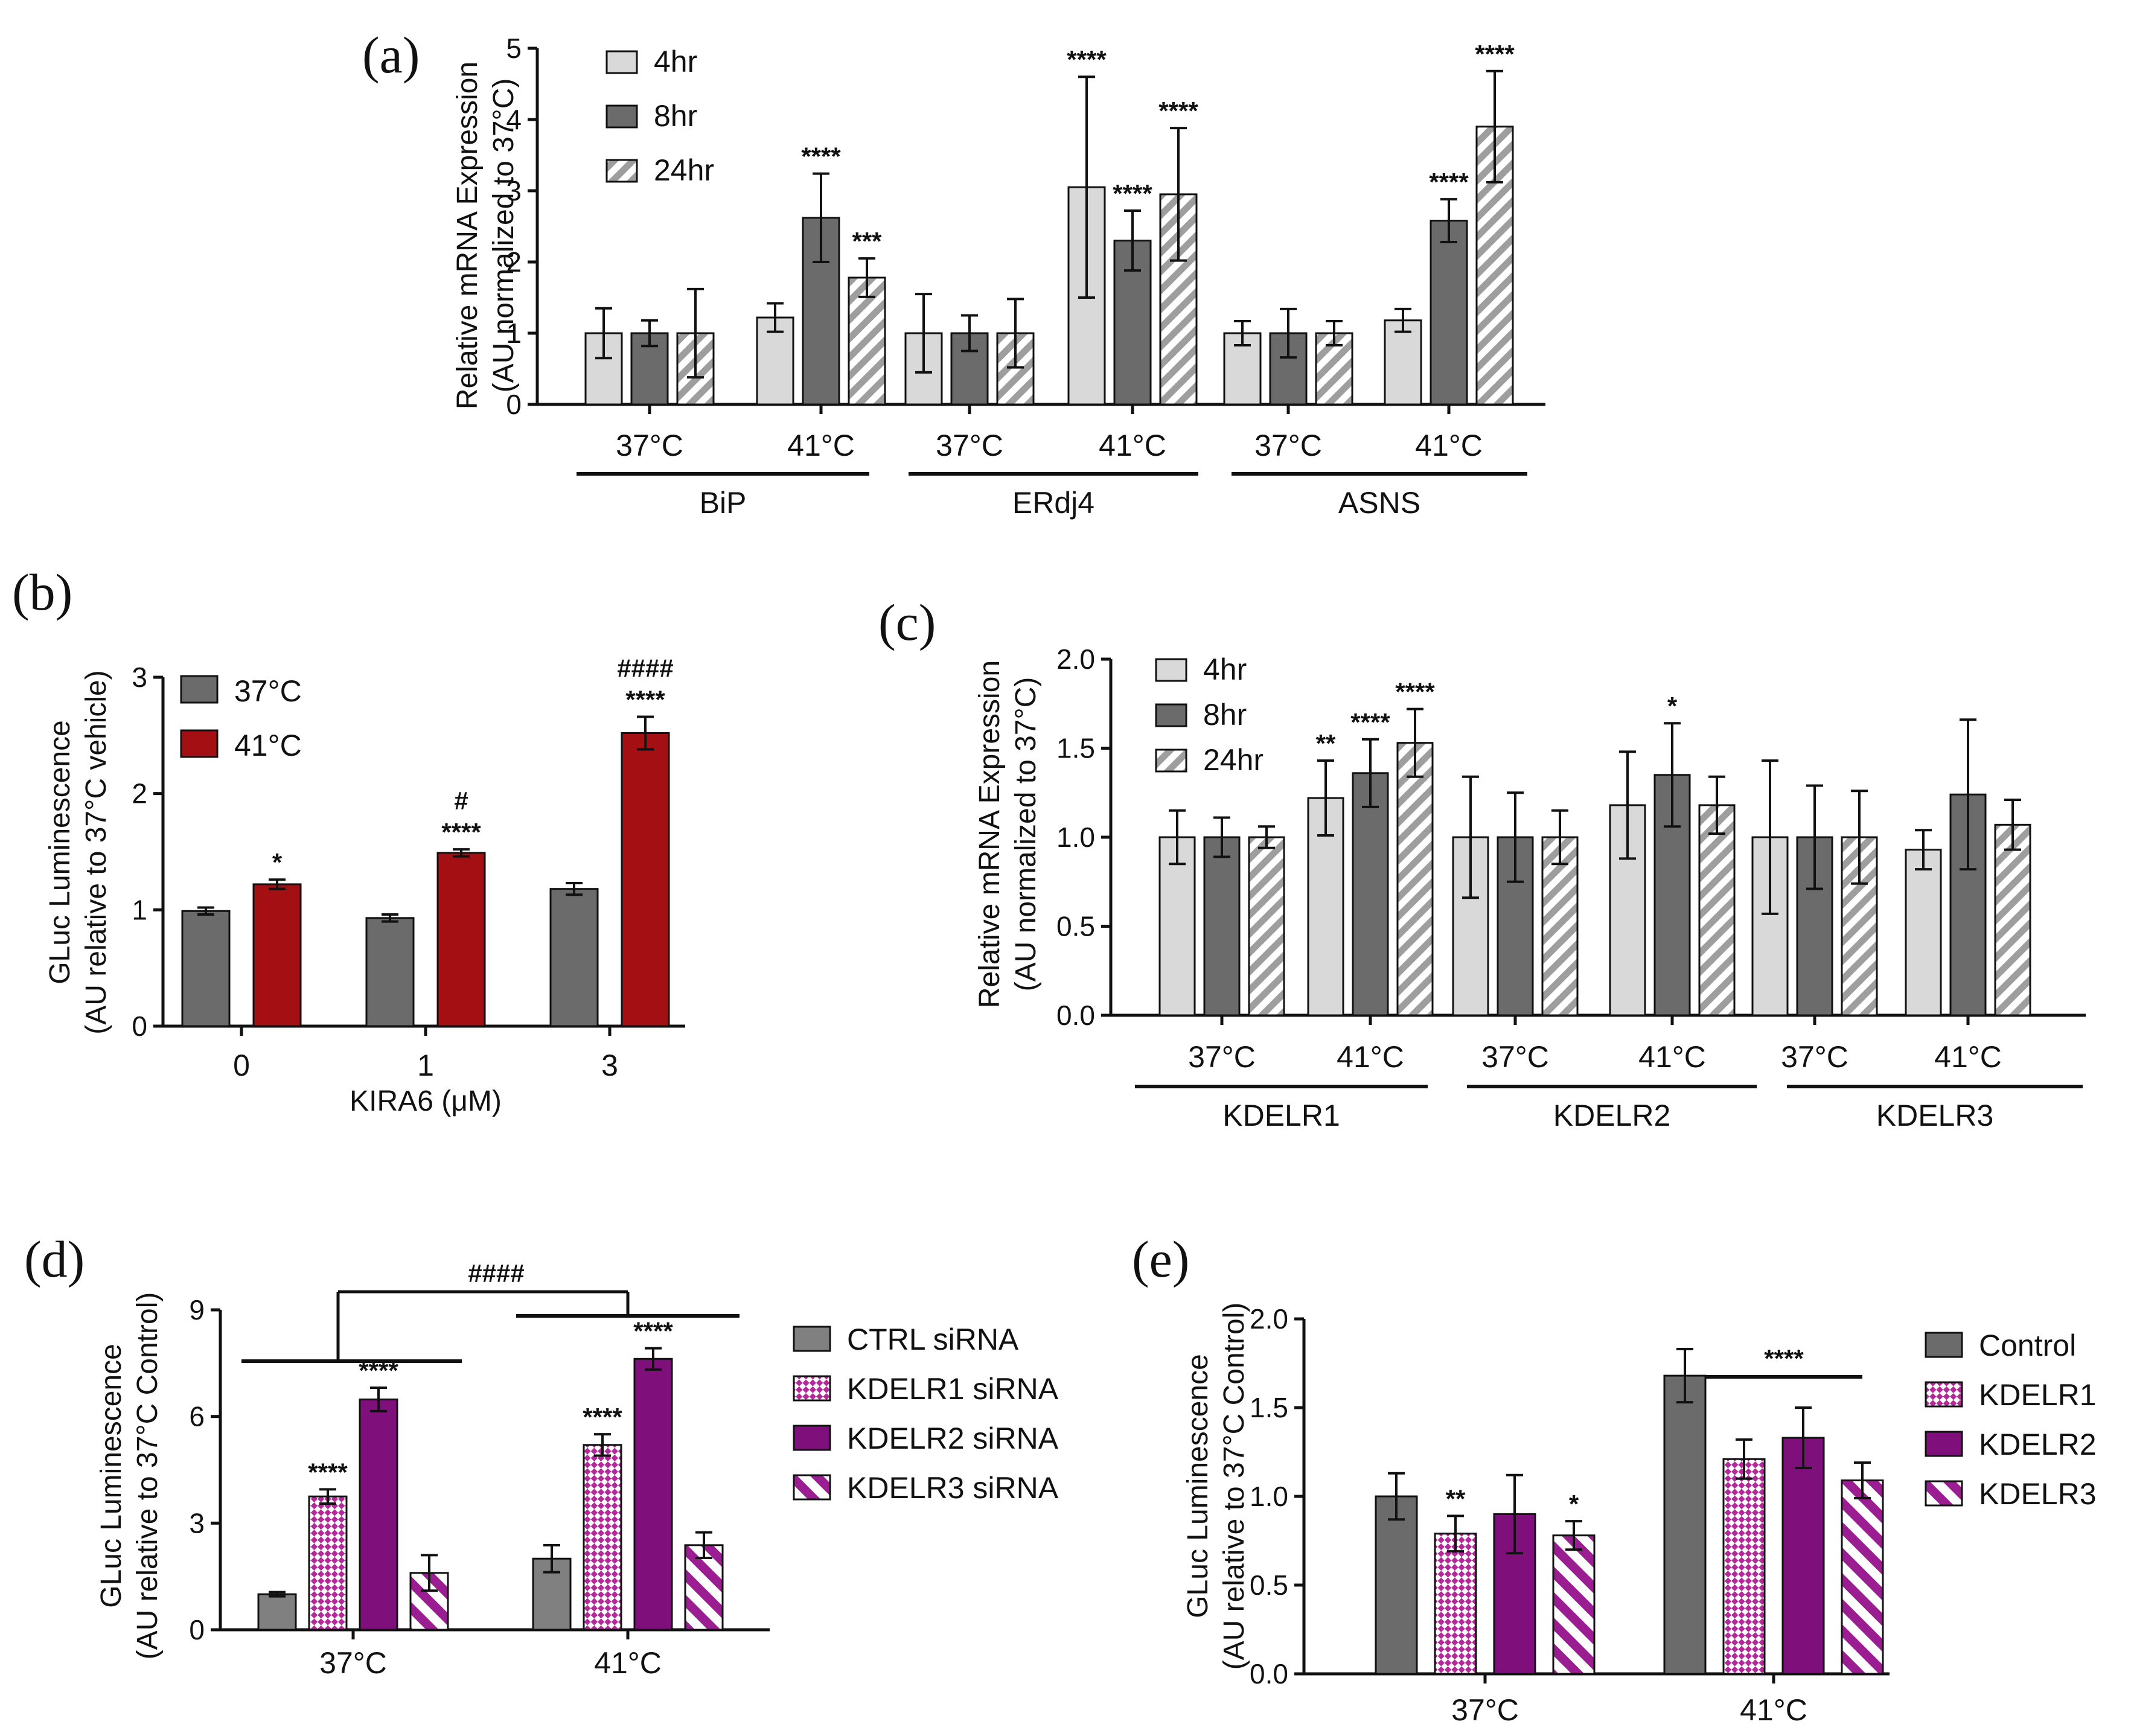  What do you see at coordinates (268, 691) in the screenshot?
I see `legend-label-b: 37°C` at bounding box center [268, 691].